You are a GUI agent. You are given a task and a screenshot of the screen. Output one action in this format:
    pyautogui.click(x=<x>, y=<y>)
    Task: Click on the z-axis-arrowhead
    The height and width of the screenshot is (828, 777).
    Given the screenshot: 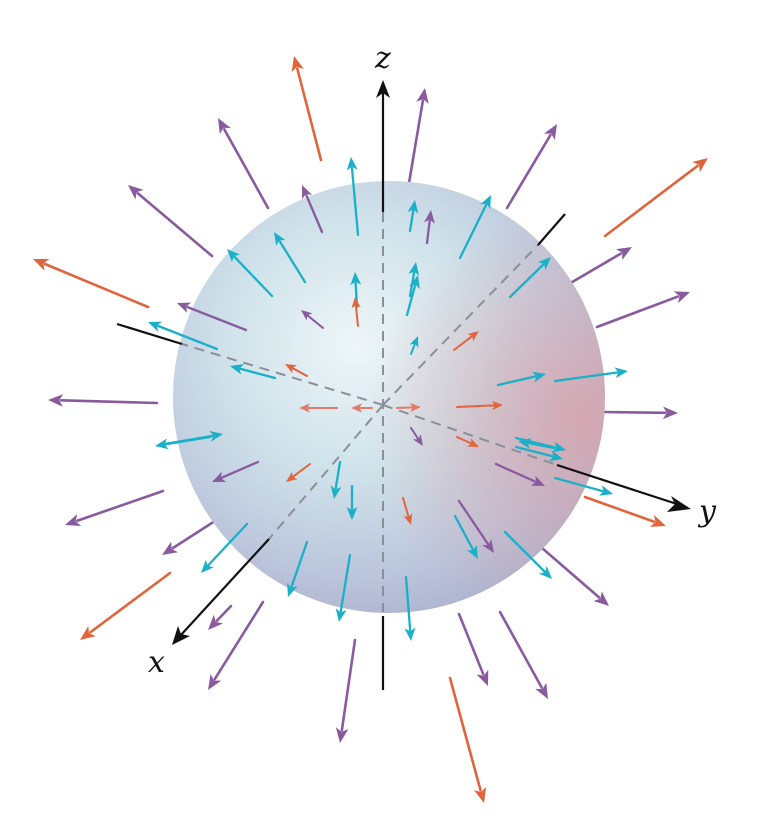 What is the action you would take?
    pyautogui.click(x=383, y=89)
    